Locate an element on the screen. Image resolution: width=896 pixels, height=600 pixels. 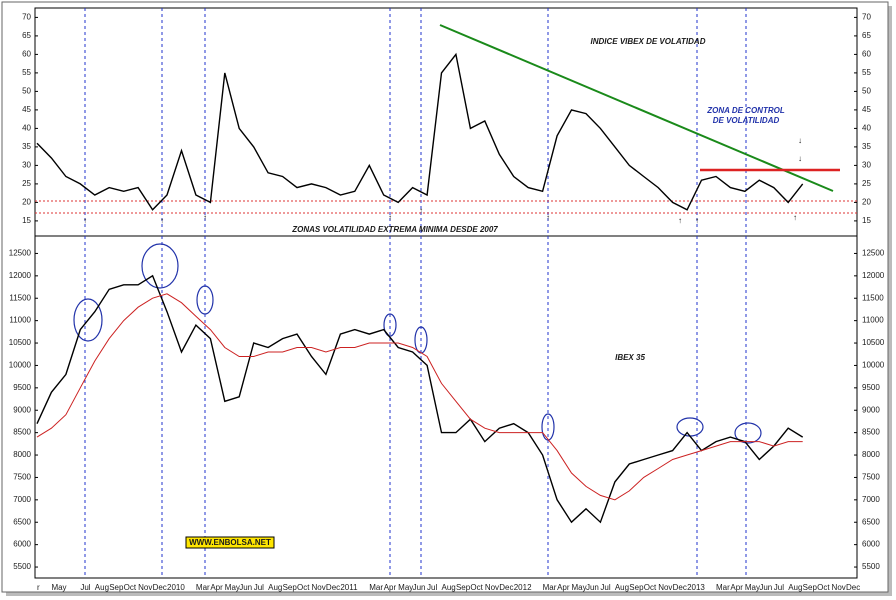
y-tick-label: 8500 is located at coordinates (22, 432).